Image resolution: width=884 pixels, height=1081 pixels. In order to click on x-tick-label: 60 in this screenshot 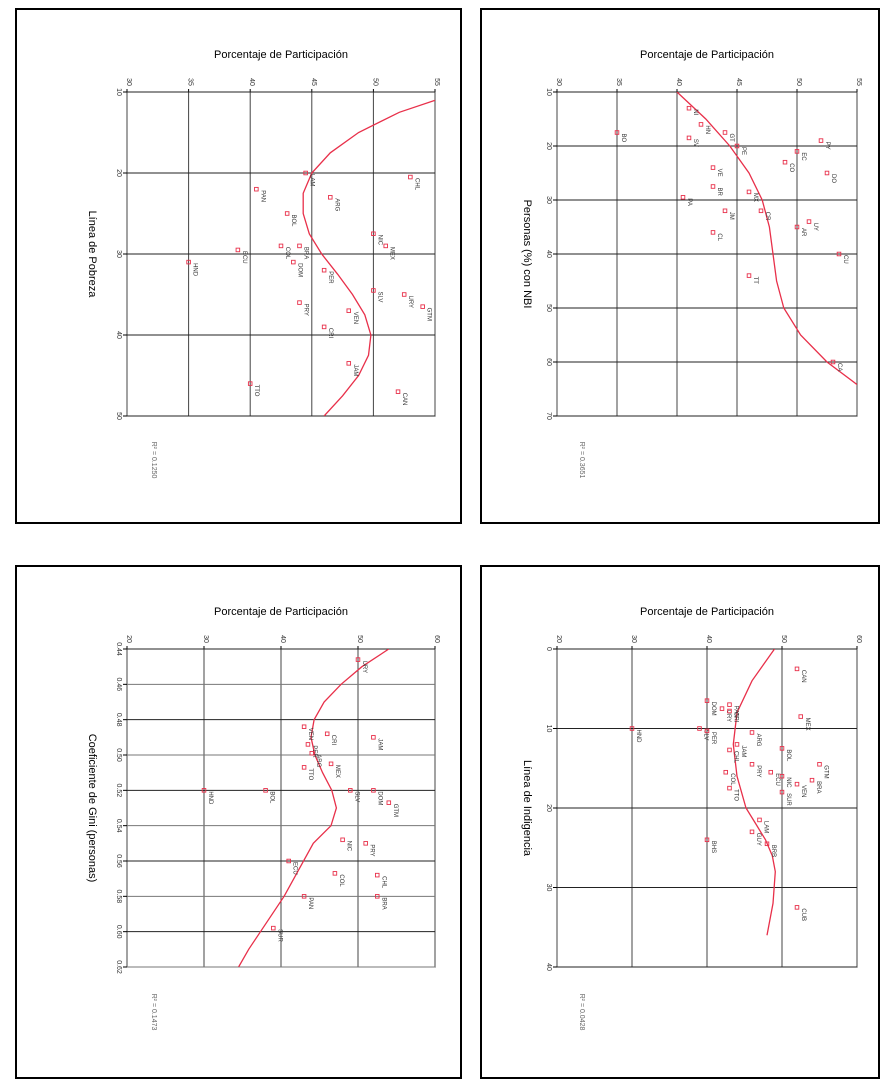, I will do `click(436, 639)`.